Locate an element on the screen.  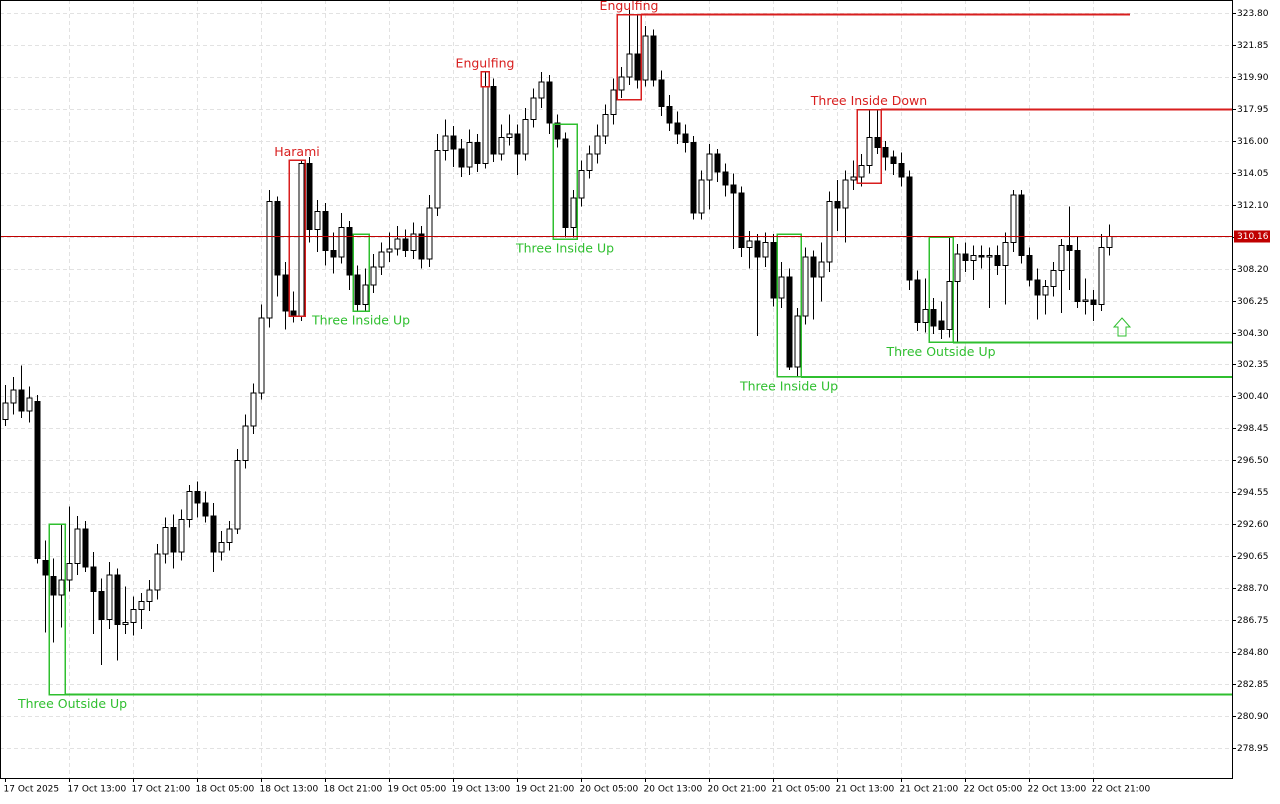
y-tick-label: 306.25 is located at coordinates (1253, 302).